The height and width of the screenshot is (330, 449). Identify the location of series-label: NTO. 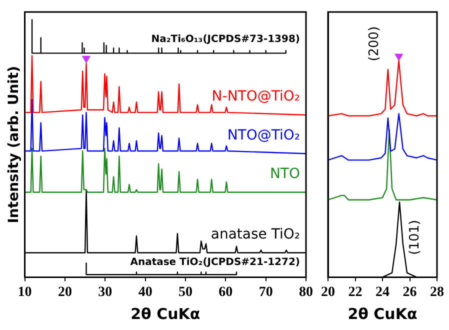
(285, 174).